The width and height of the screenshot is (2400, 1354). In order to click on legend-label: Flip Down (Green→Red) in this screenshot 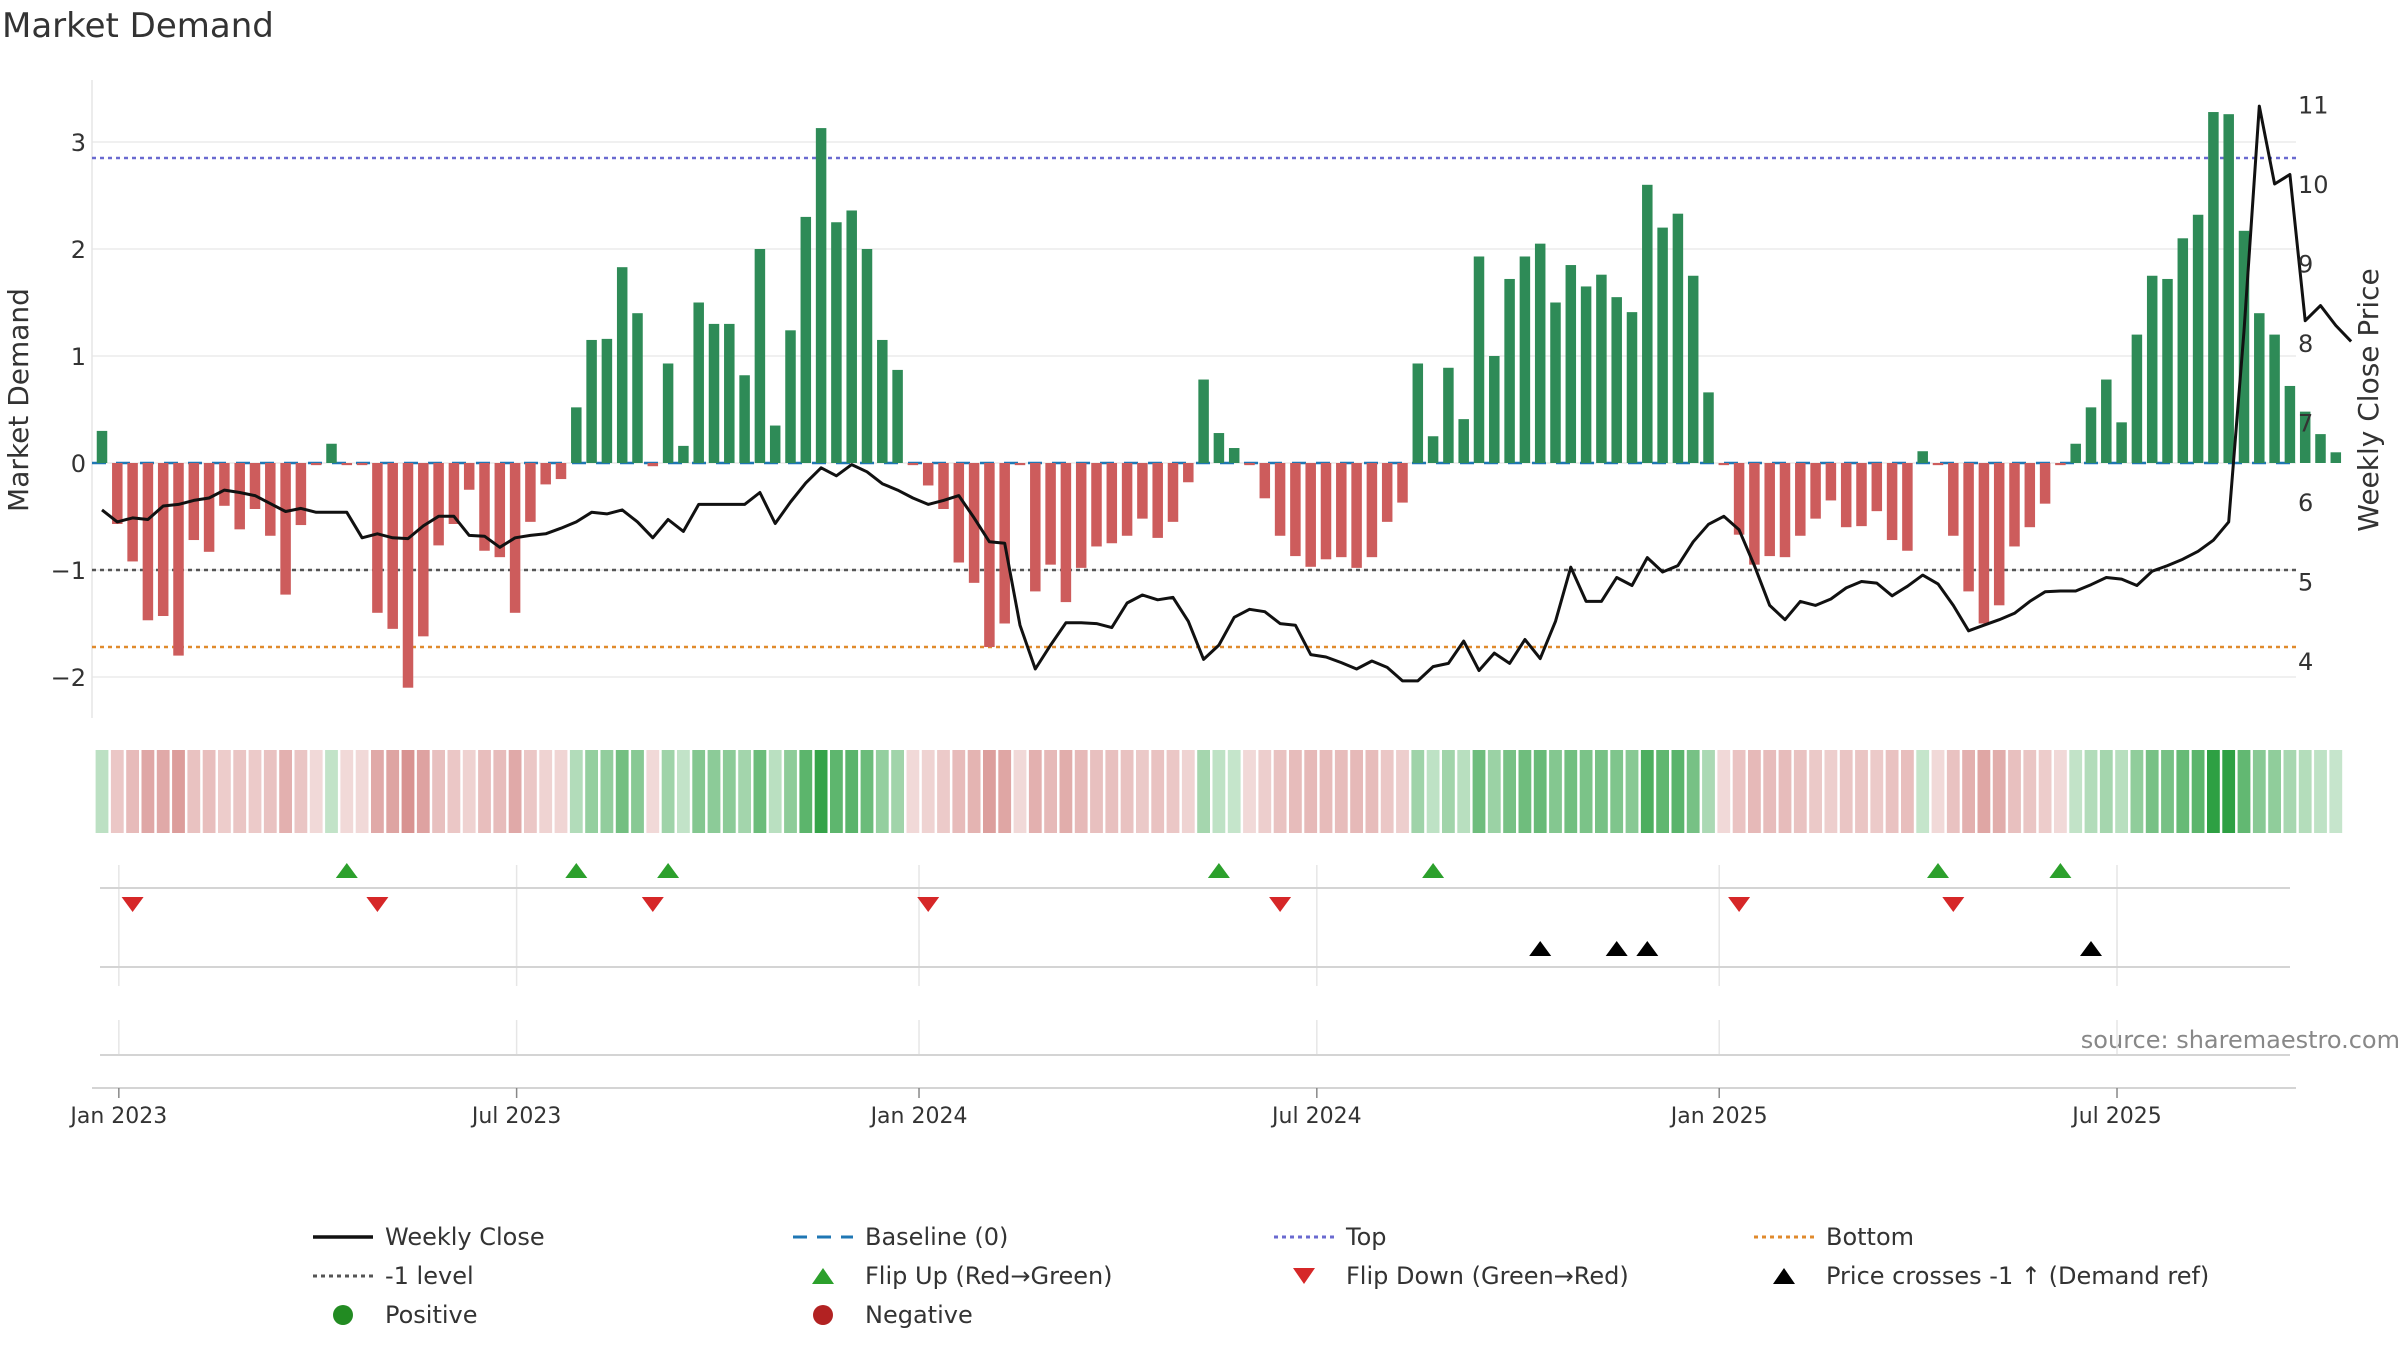, I will do `click(1487, 1276)`.